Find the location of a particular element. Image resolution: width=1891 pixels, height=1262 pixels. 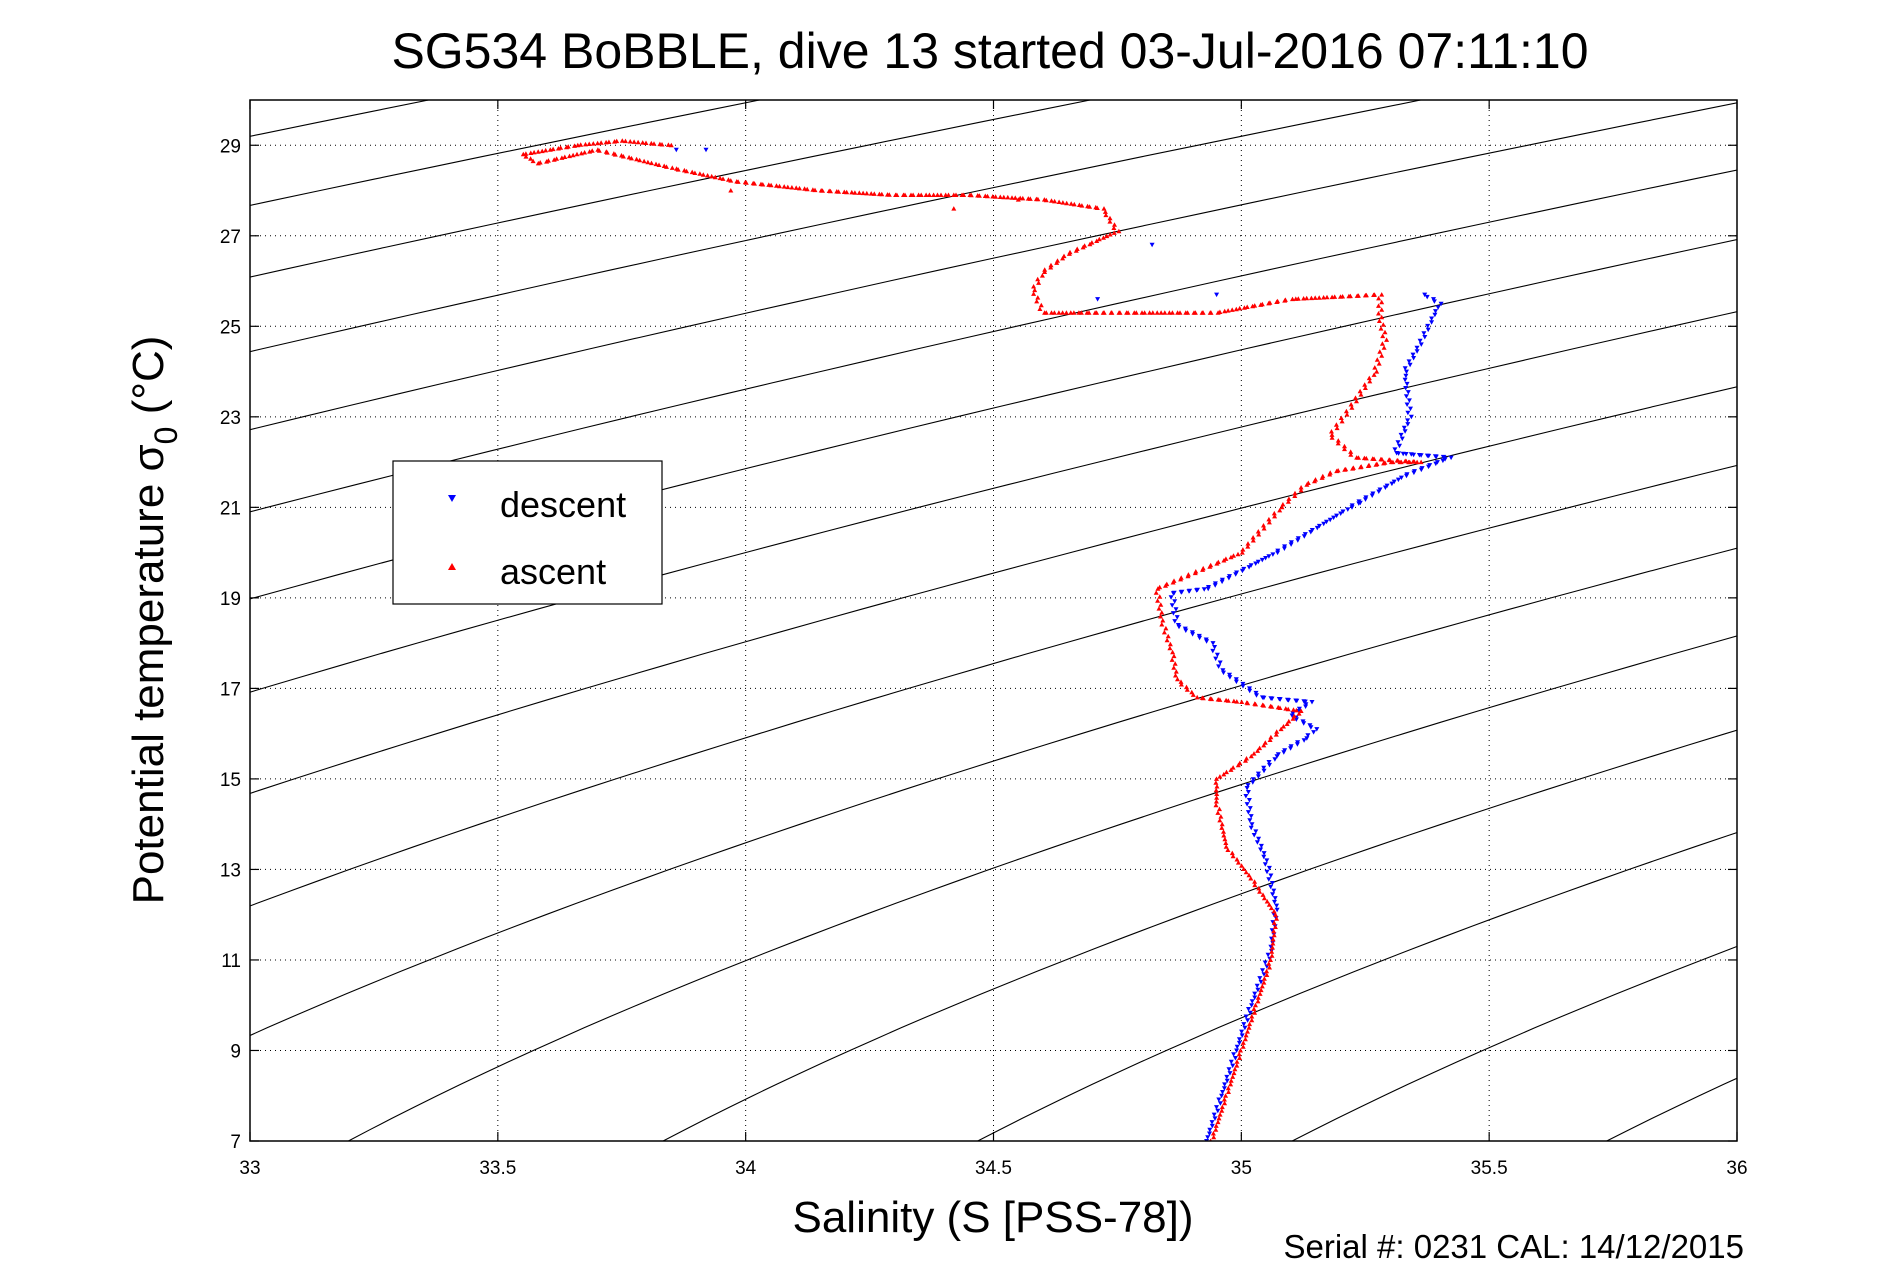

y-tick-label: 27 is located at coordinates (230, 237).